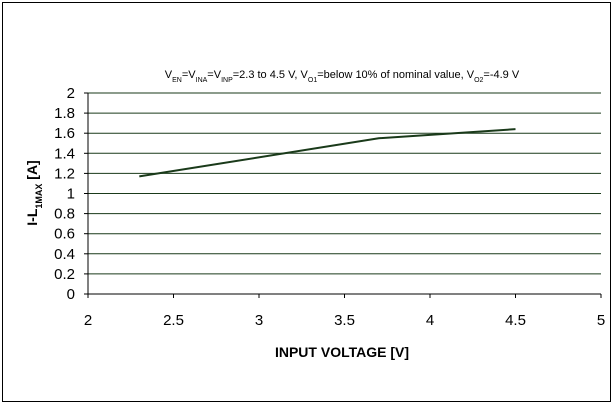 The width and height of the screenshot is (615, 406). I want to click on y-tick-labels: 0 0.2 0.4 0.6 0.8 1 1.2 1.4 1.6 1.8 2, so click(64, 194).